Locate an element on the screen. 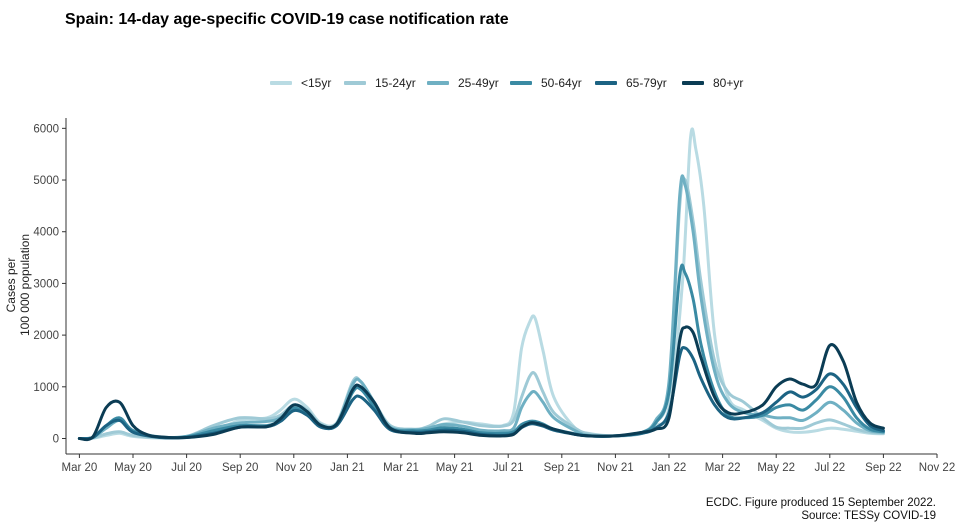 The width and height of the screenshot is (955, 532). x-tick-label: Mar 22 is located at coordinates (723, 468).